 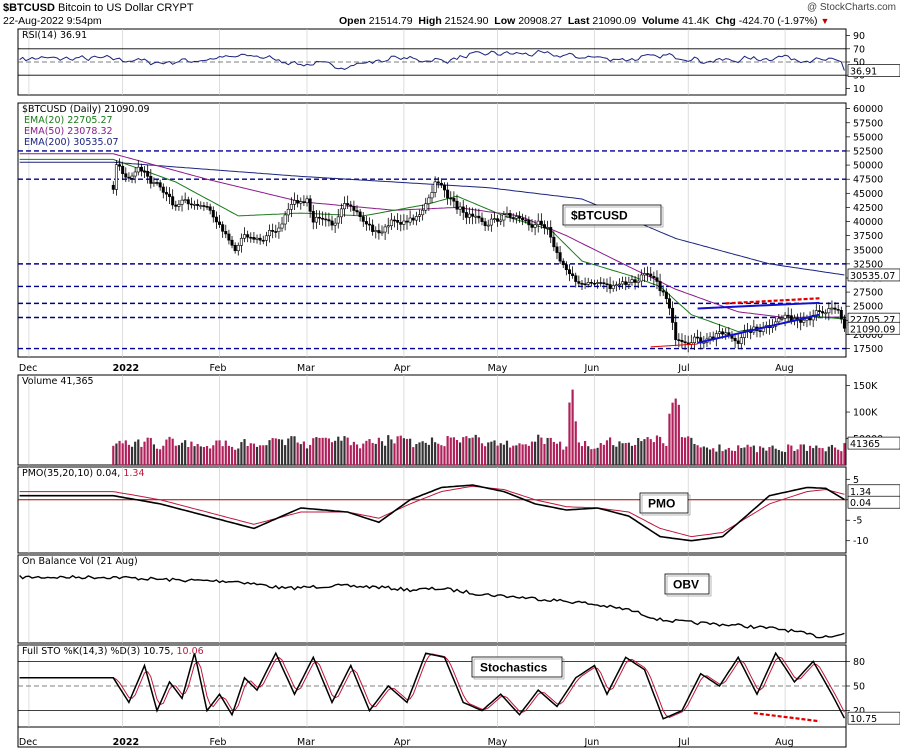 What do you see at coordinates (479, 427) in the screenshot?
I see `volume-bars` at bounding box center [479, 427].